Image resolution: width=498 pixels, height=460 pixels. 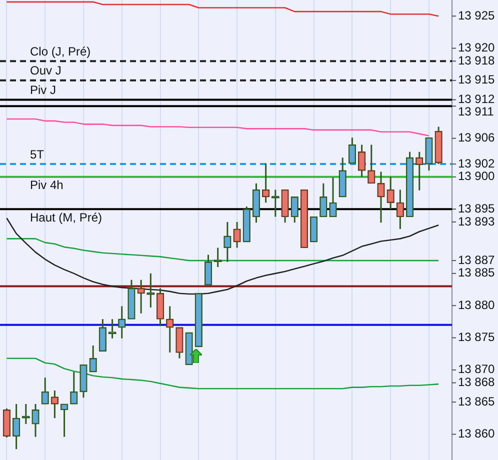 What do you see at coordinates (477, 382) in the screenshot?
I see `y-tick-label: 13 868` at bounding box center [477, 382].